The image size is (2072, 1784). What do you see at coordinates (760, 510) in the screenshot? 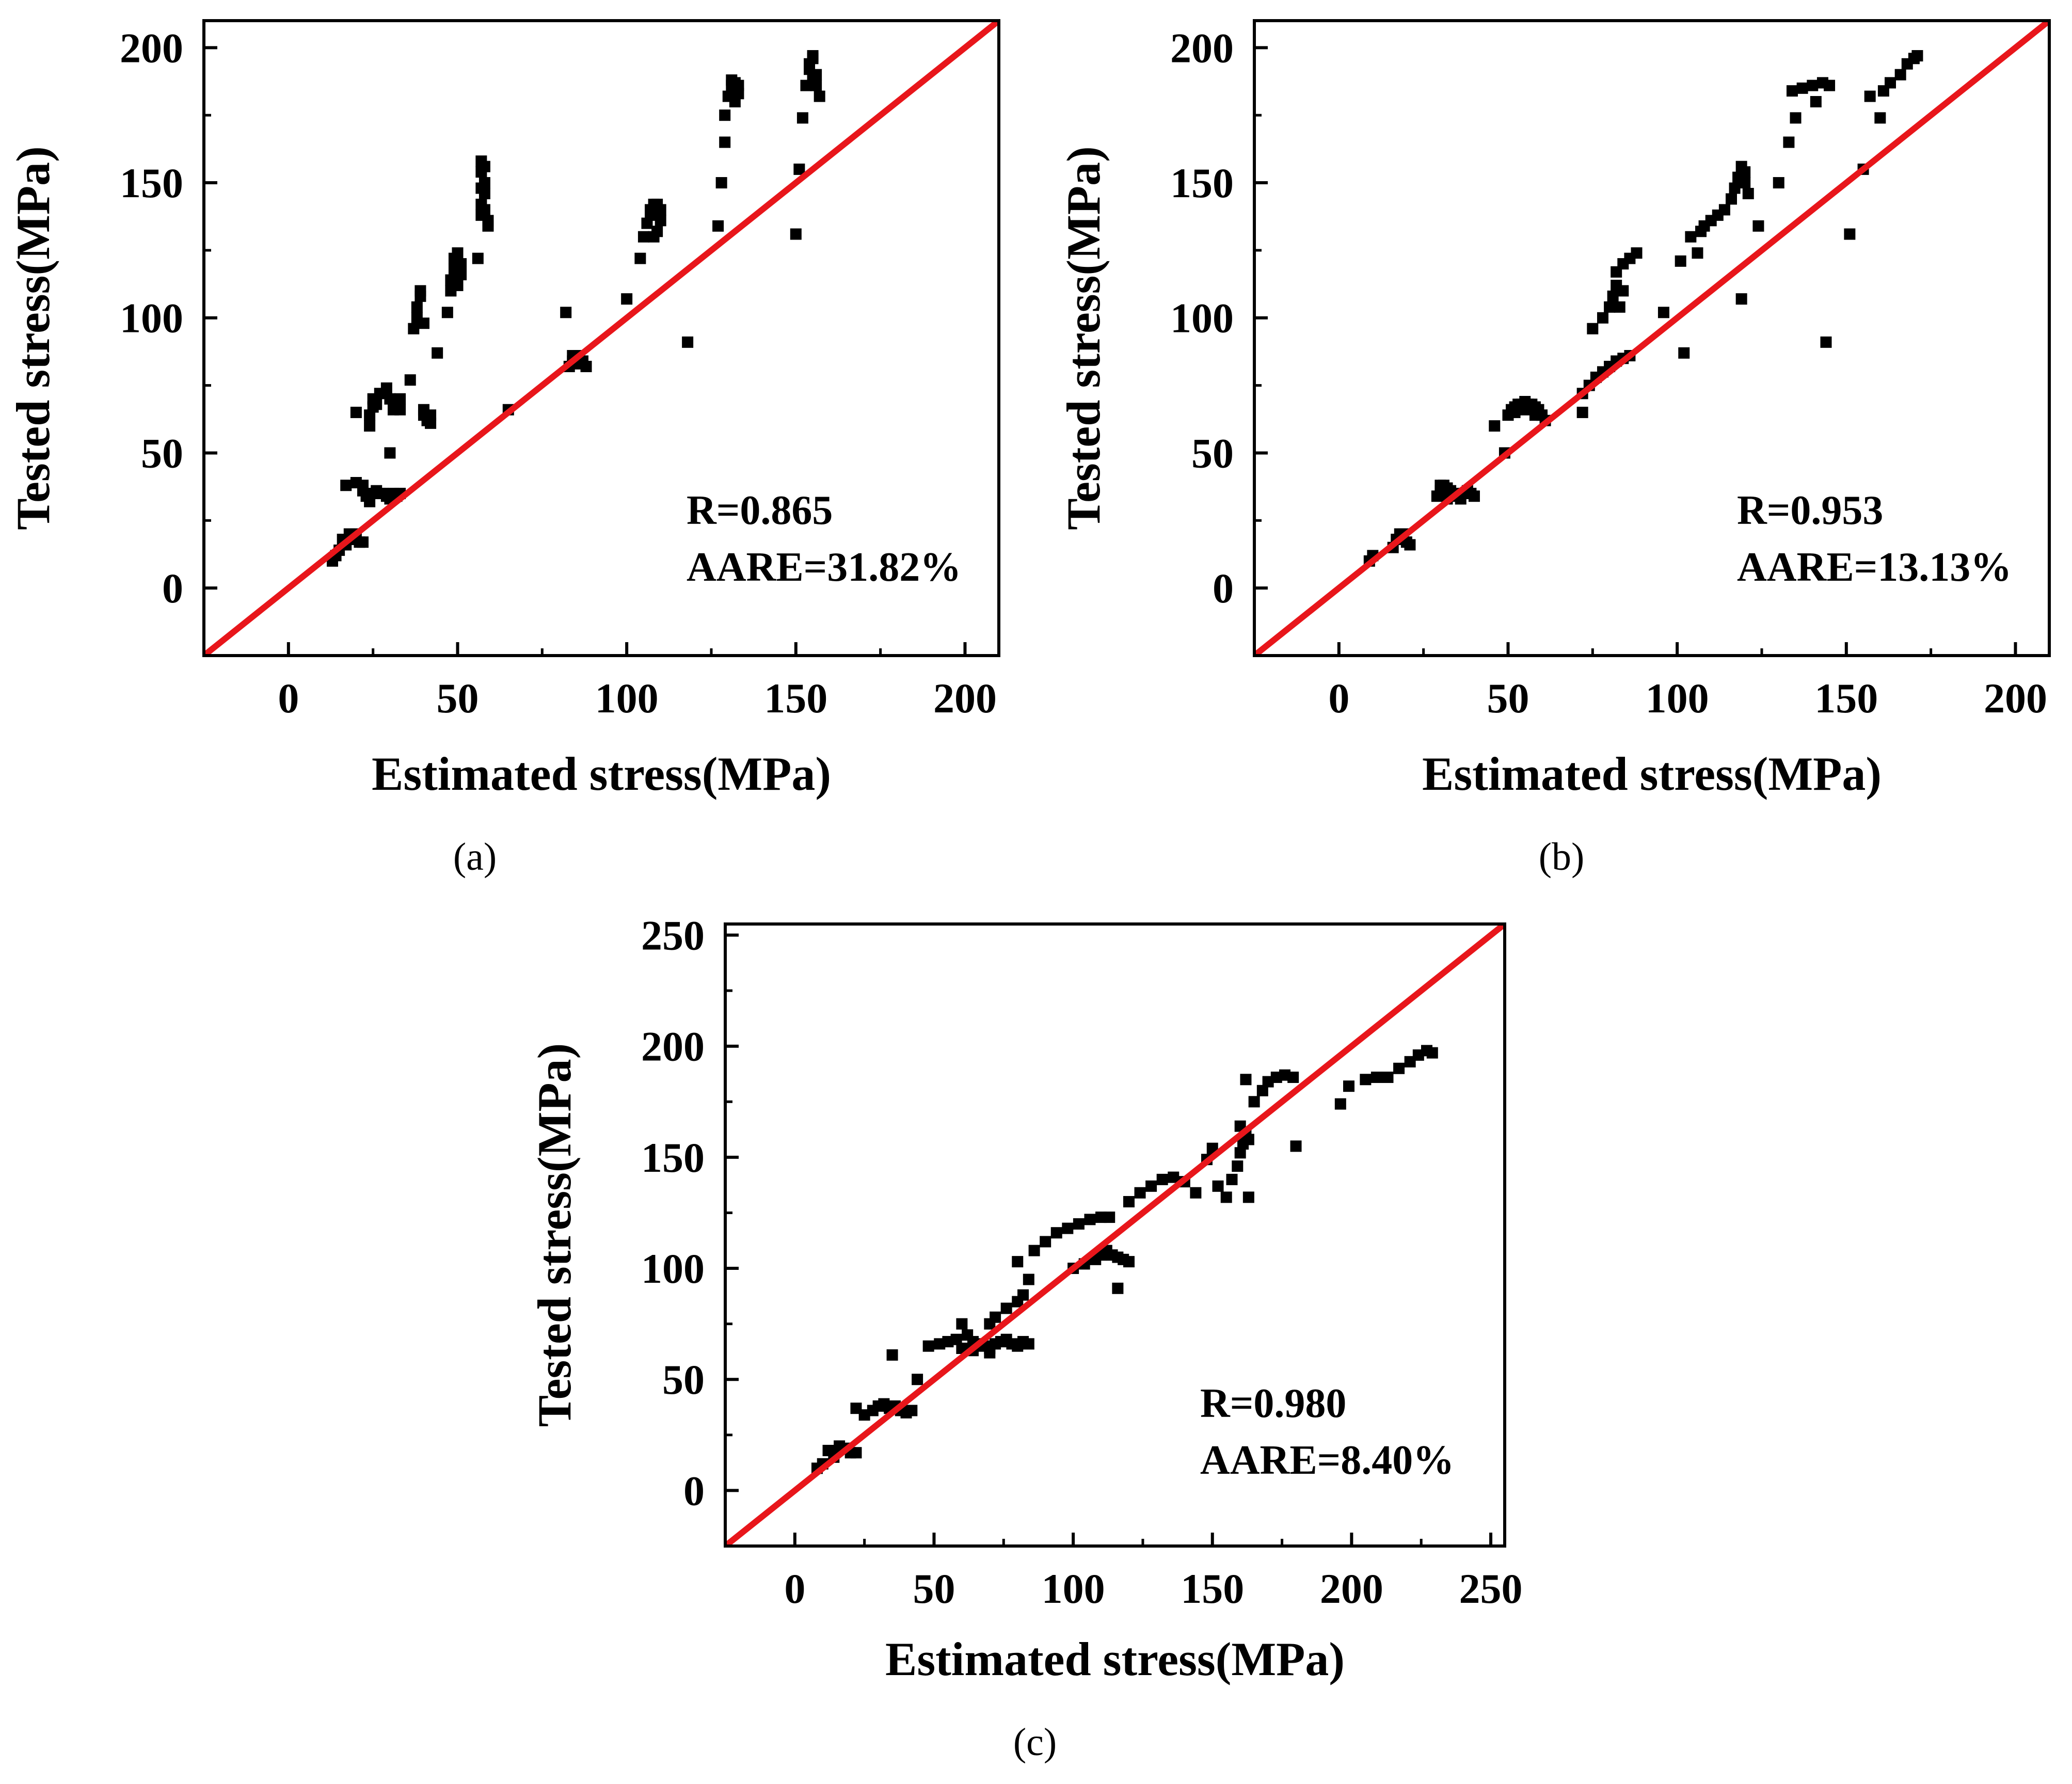
I see `r-value-annotation: R=0.865` at bounding box center [760, 510].